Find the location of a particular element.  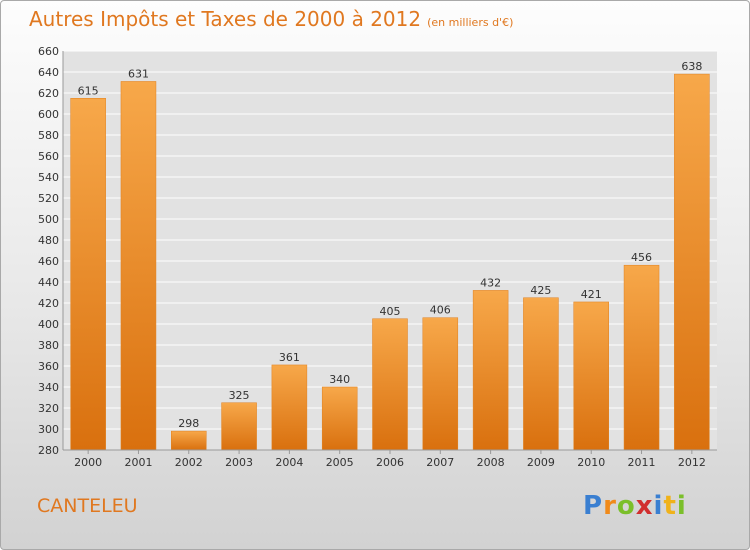

y-tick-label: 320 is located at coordinates (48, 408).